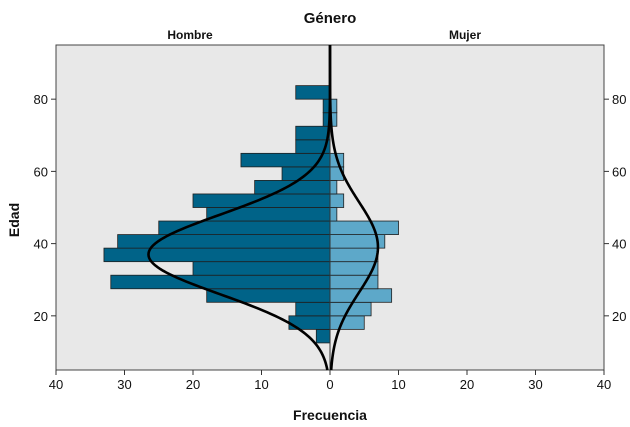 This screenshot has height=427, width=630. What do you see at coordinates (535, 384) in the screenshot?
I see `x-tick-label-7: 30` at bounding box center [535, 384].